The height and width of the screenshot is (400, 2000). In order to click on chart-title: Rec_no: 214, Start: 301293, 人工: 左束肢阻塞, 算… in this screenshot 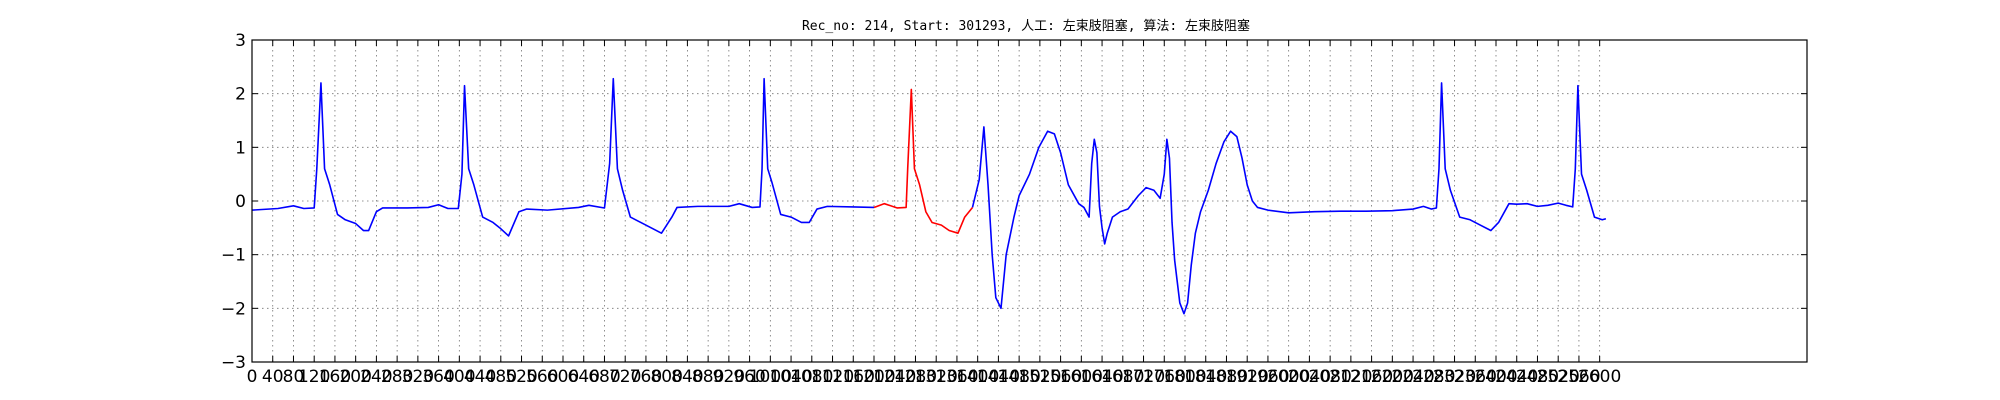, I will do `click(1026, 26)`.